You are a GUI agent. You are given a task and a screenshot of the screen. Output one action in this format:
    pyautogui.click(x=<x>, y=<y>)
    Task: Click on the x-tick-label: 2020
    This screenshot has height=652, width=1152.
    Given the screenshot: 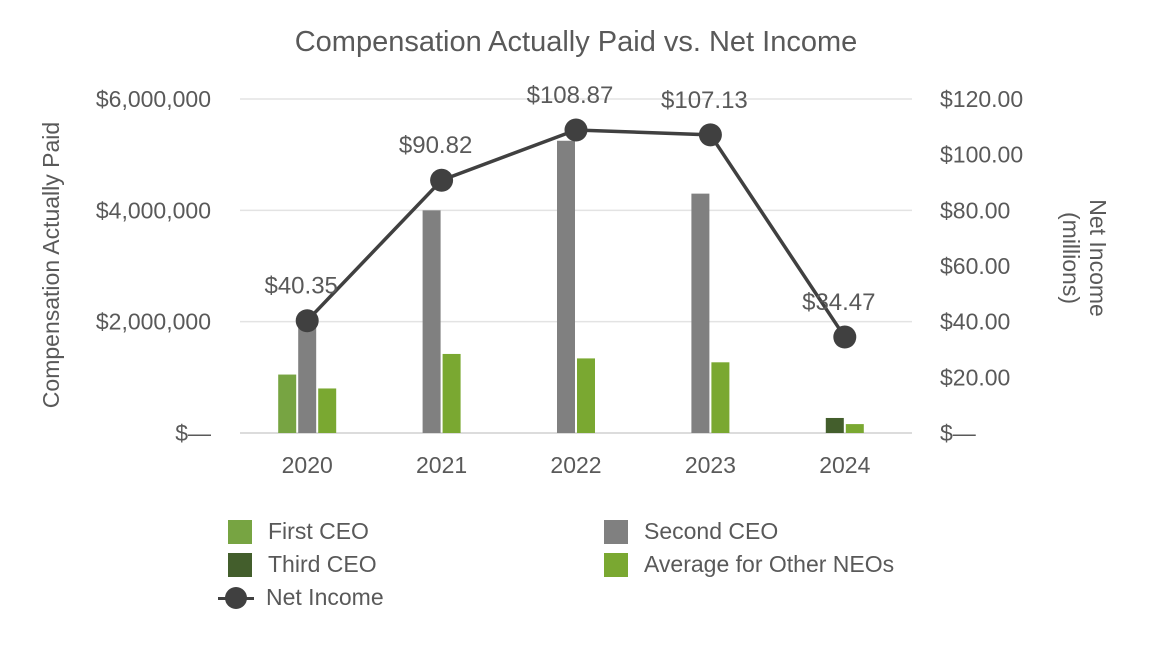 What is the action you would take?
    pyautogui.click(x=307, y=465)
    